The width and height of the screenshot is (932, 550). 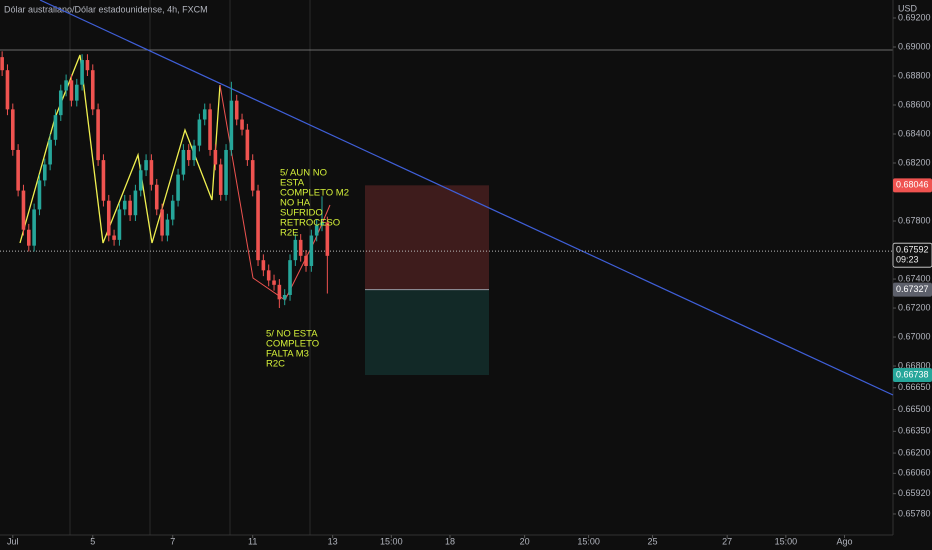 I want to click on x-tick-label: 20, so click(x=525, y=541).